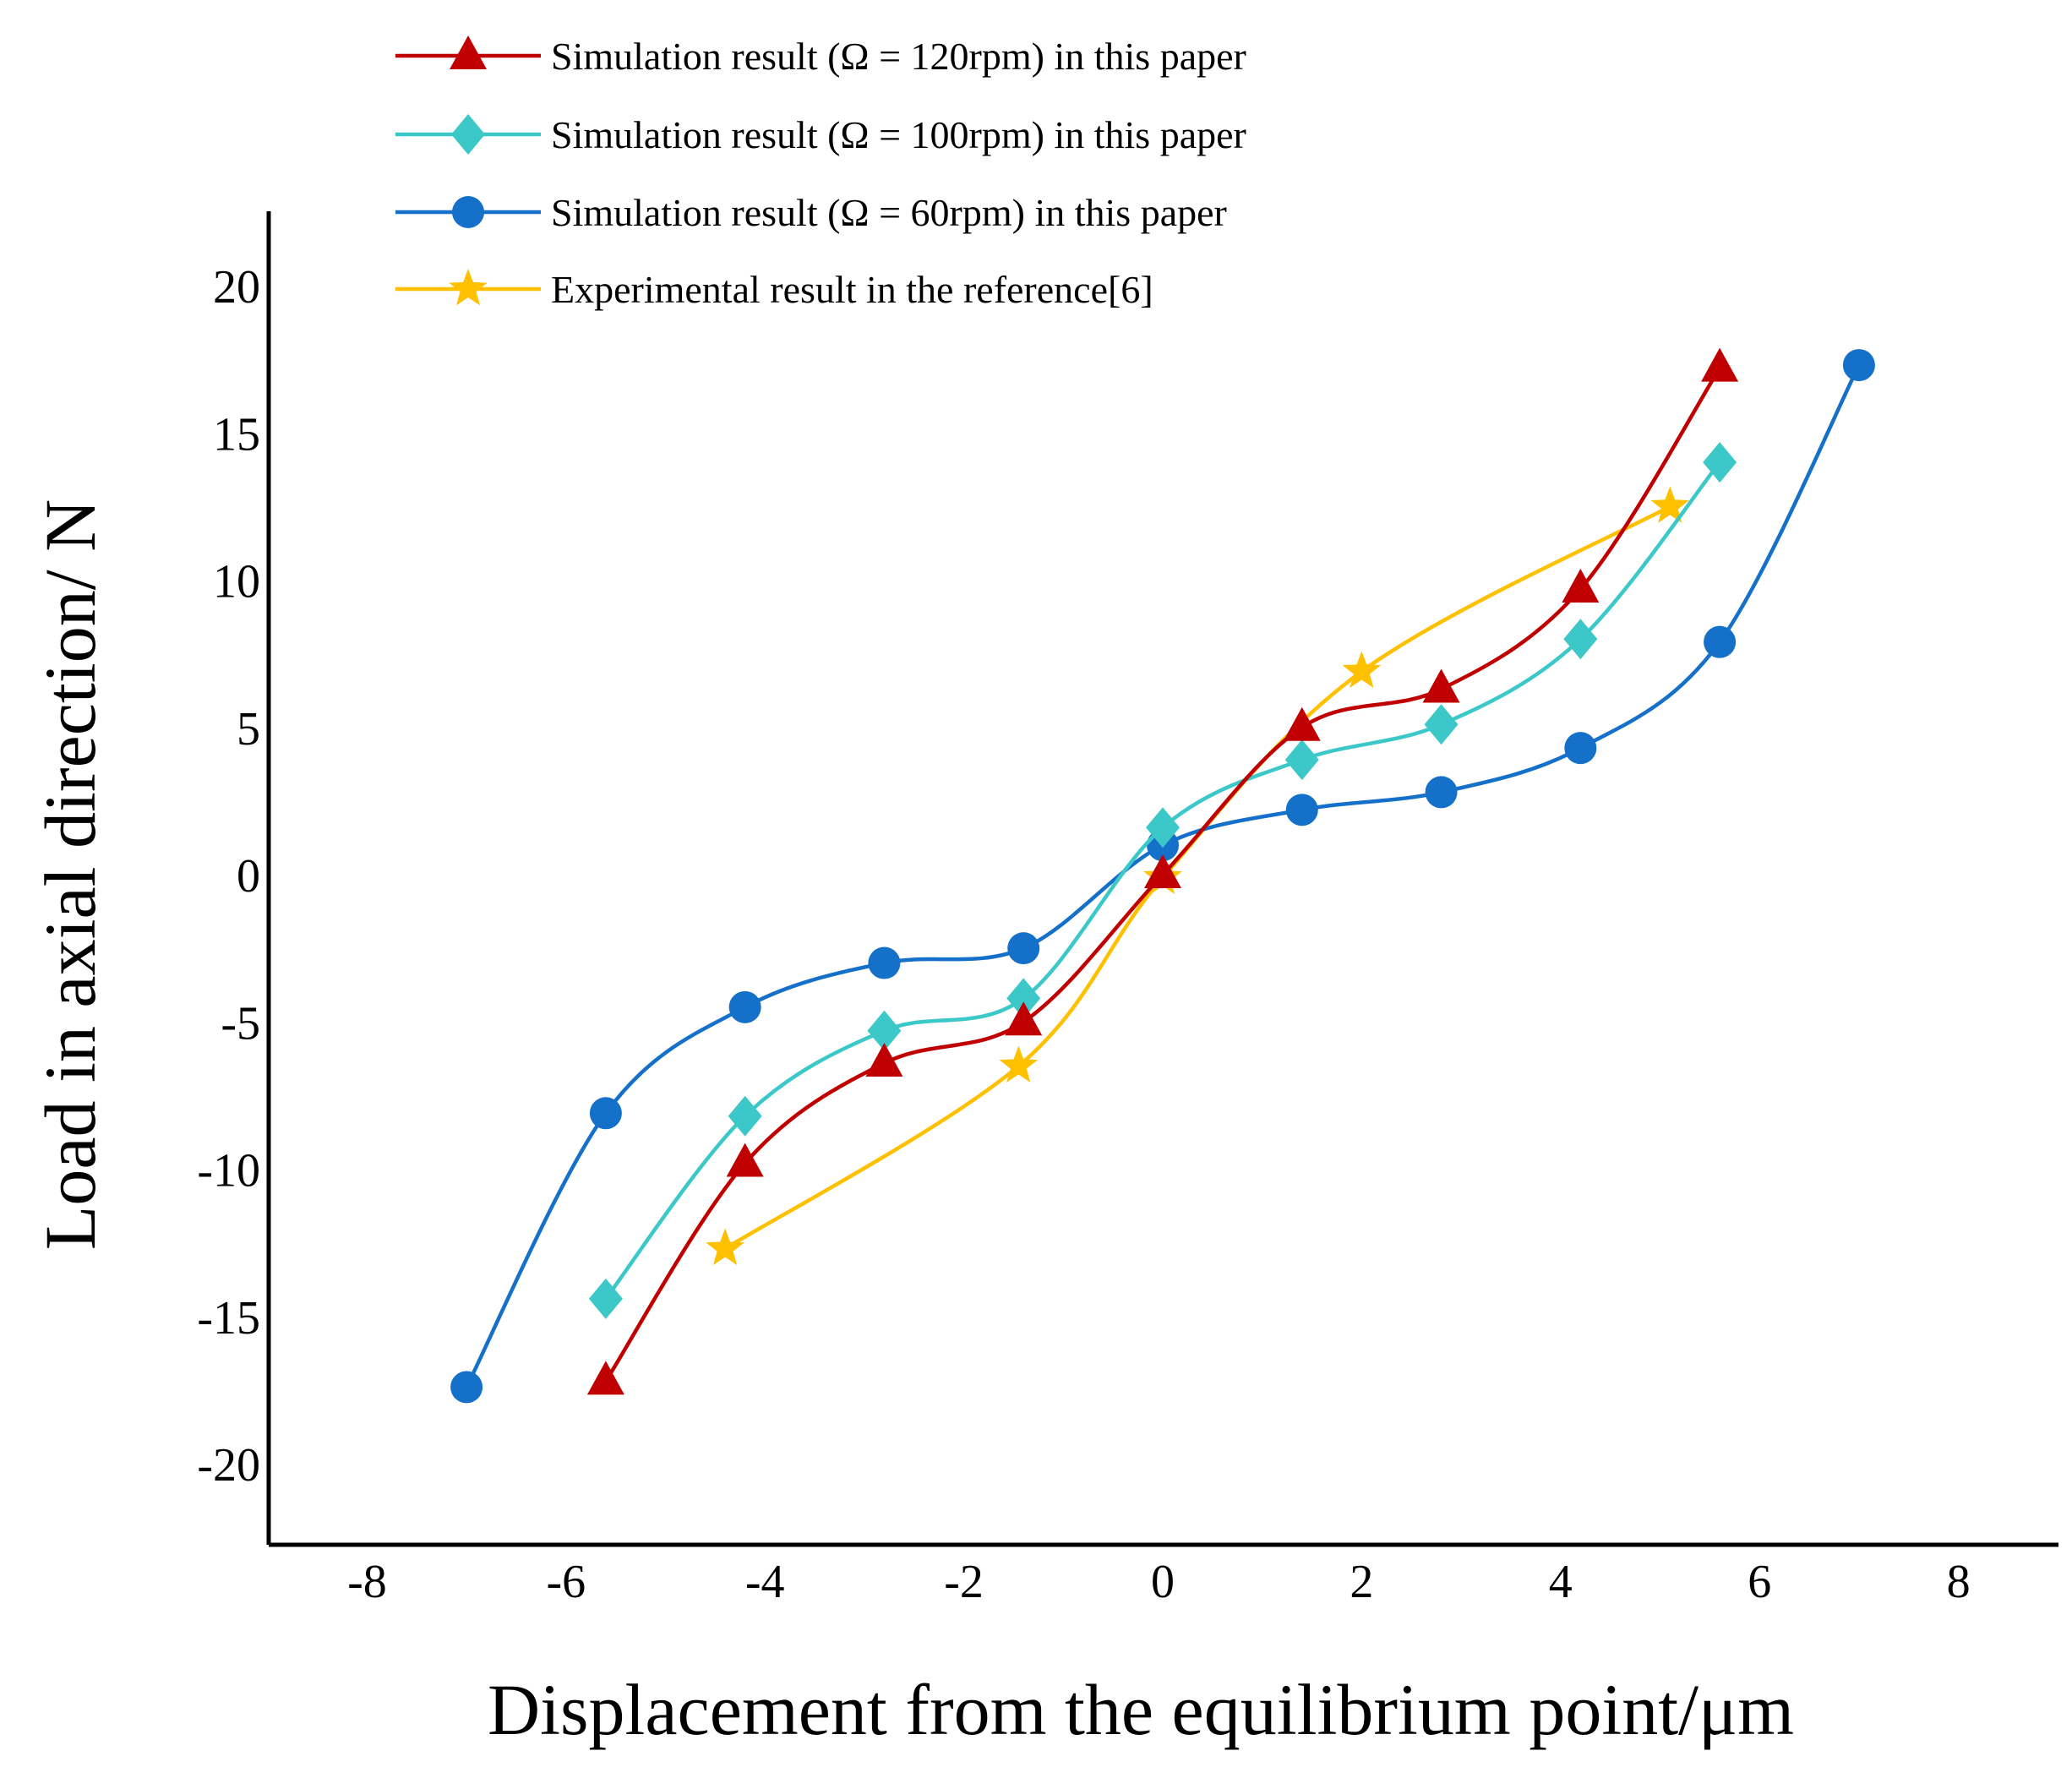  What do you see at coordinates (248, 729) in the screenshot?
I see `y-tick-label: 5` at bounding box center [248, 729].